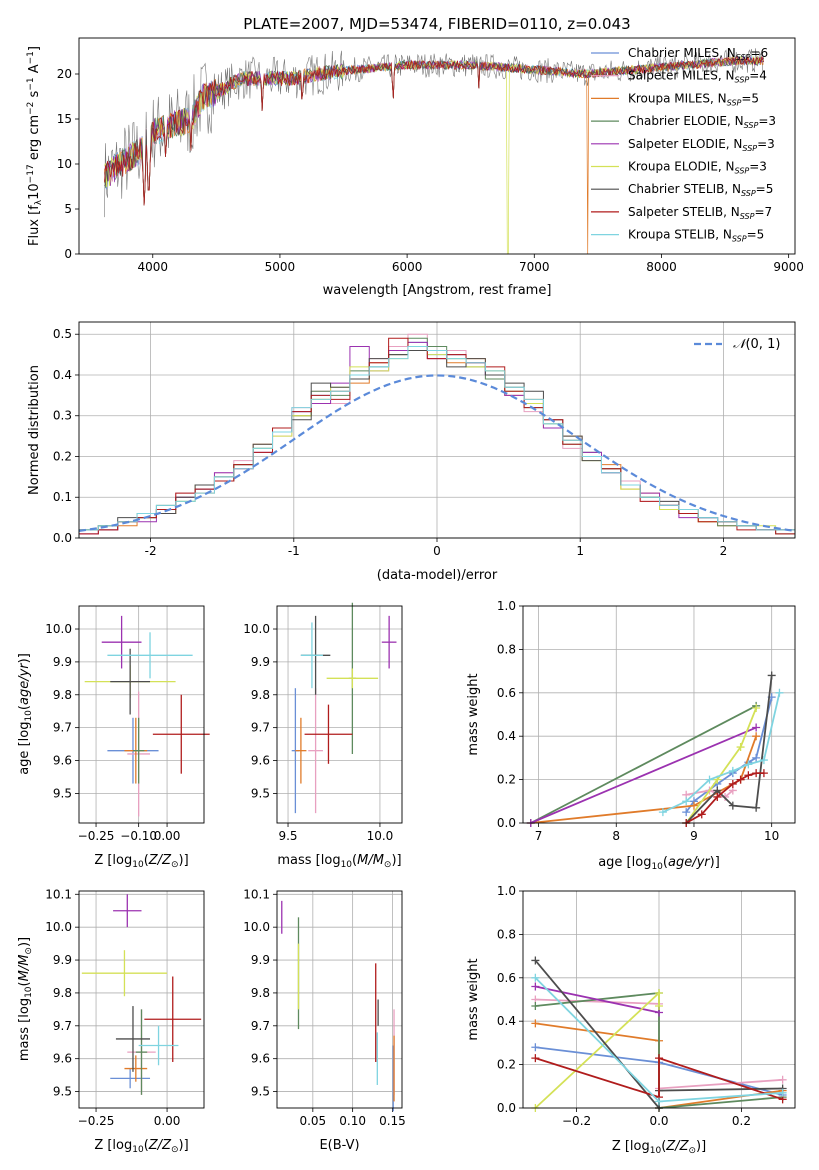  What do you see at coordinates (58, 629) in the screenshot?
I see `z-age-ytick-label: 10.0` at bounding box center [58, 629].